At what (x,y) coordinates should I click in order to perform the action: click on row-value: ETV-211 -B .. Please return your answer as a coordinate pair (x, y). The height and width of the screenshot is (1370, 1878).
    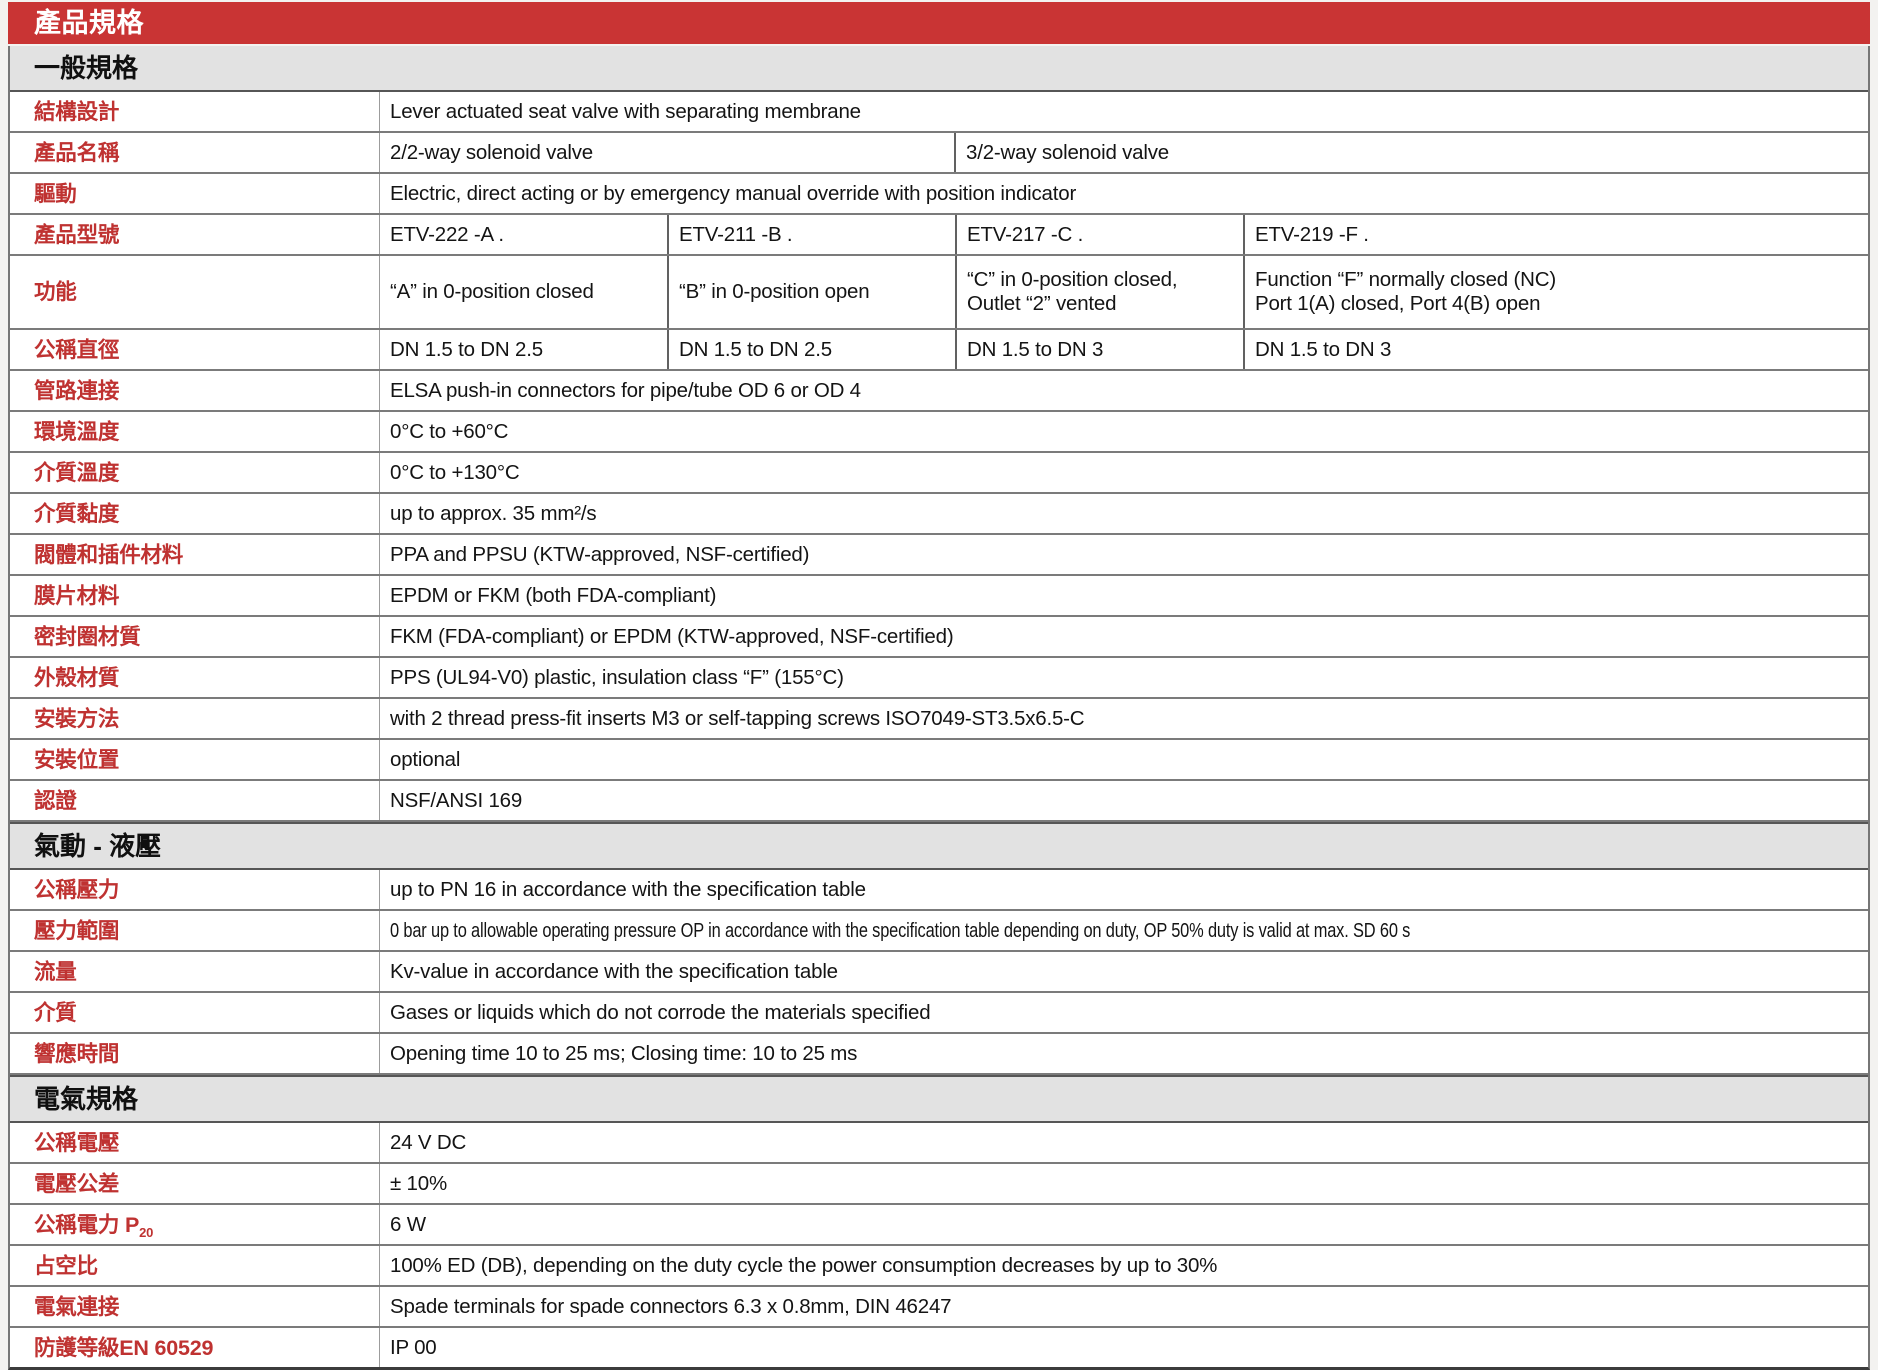
    Looking at the image, I should click on (811, 234).